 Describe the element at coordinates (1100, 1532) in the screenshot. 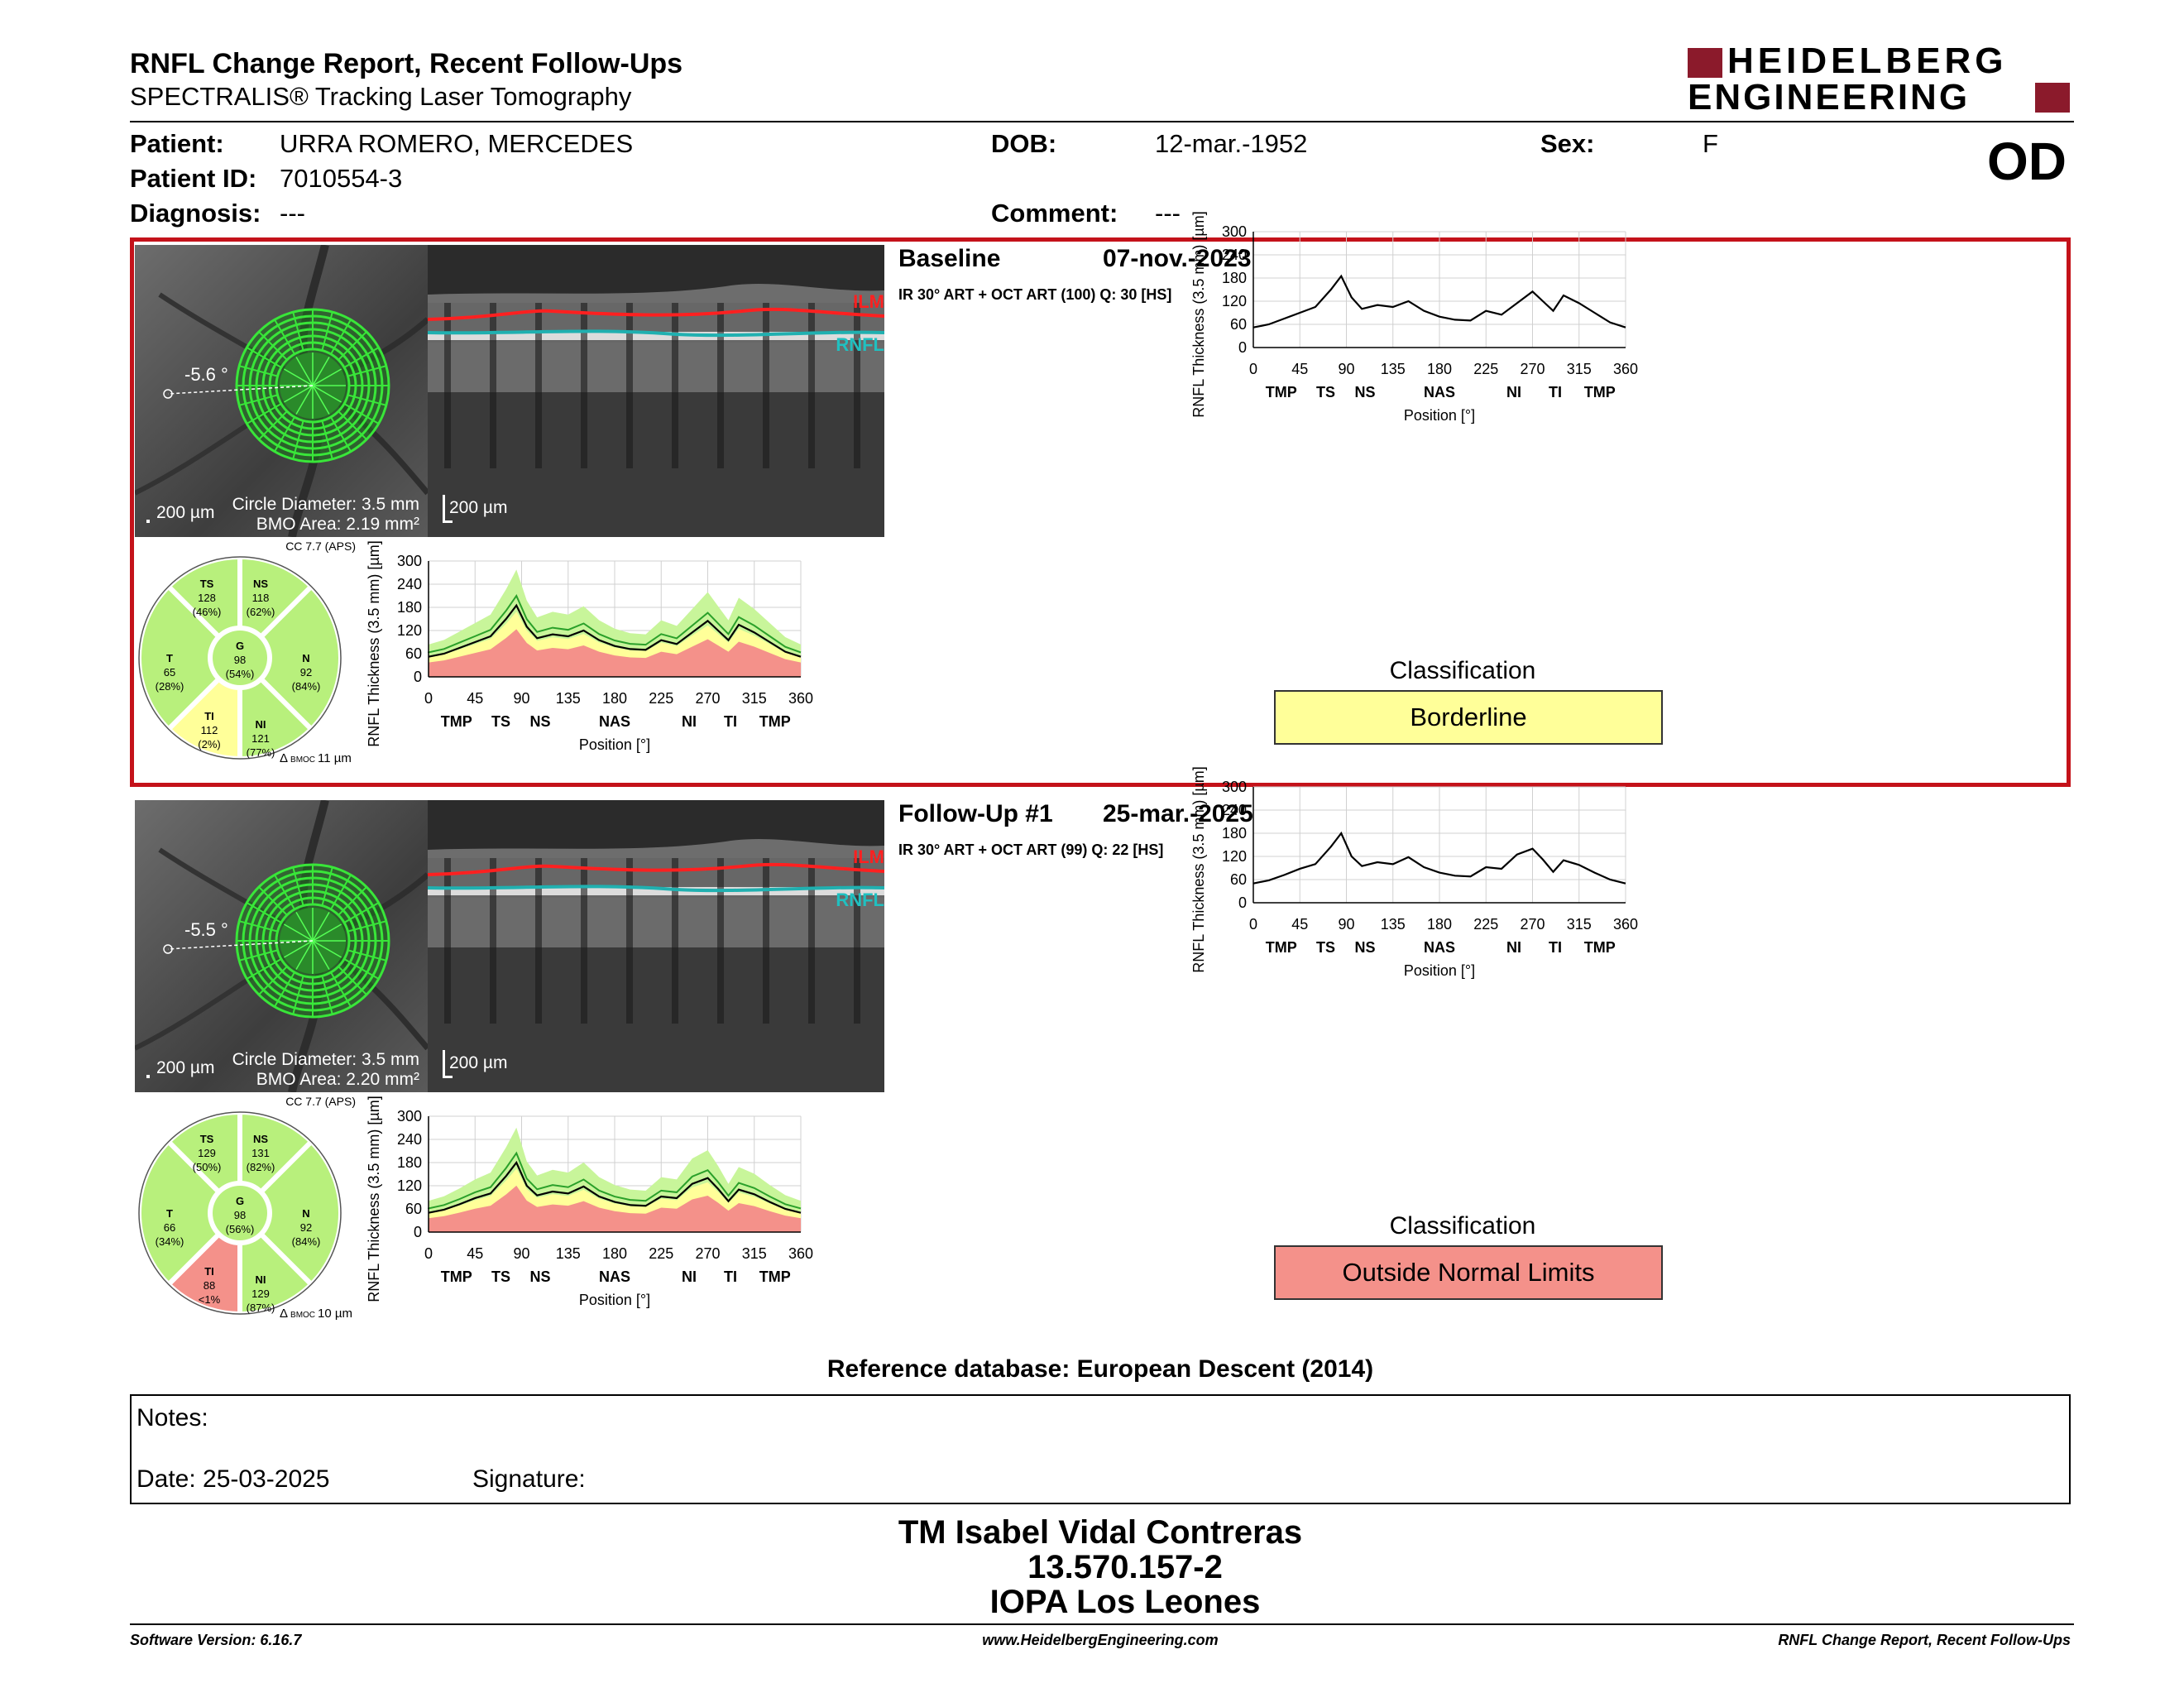

I see `signatory-name: TM Isabel Vidal Contreras` at that location.